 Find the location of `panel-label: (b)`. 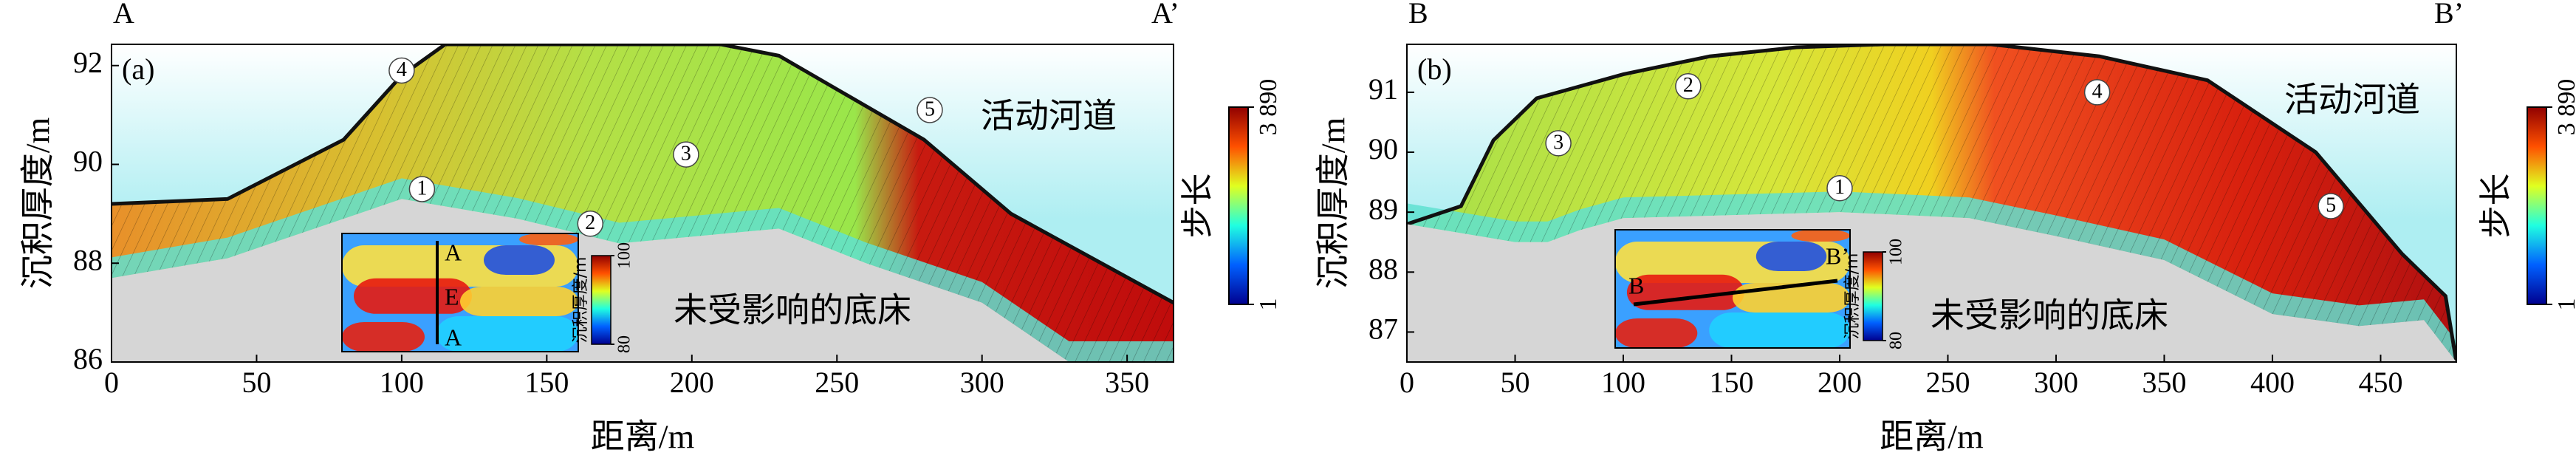

panel-label: (b) is located at coordinates (1434, 69).